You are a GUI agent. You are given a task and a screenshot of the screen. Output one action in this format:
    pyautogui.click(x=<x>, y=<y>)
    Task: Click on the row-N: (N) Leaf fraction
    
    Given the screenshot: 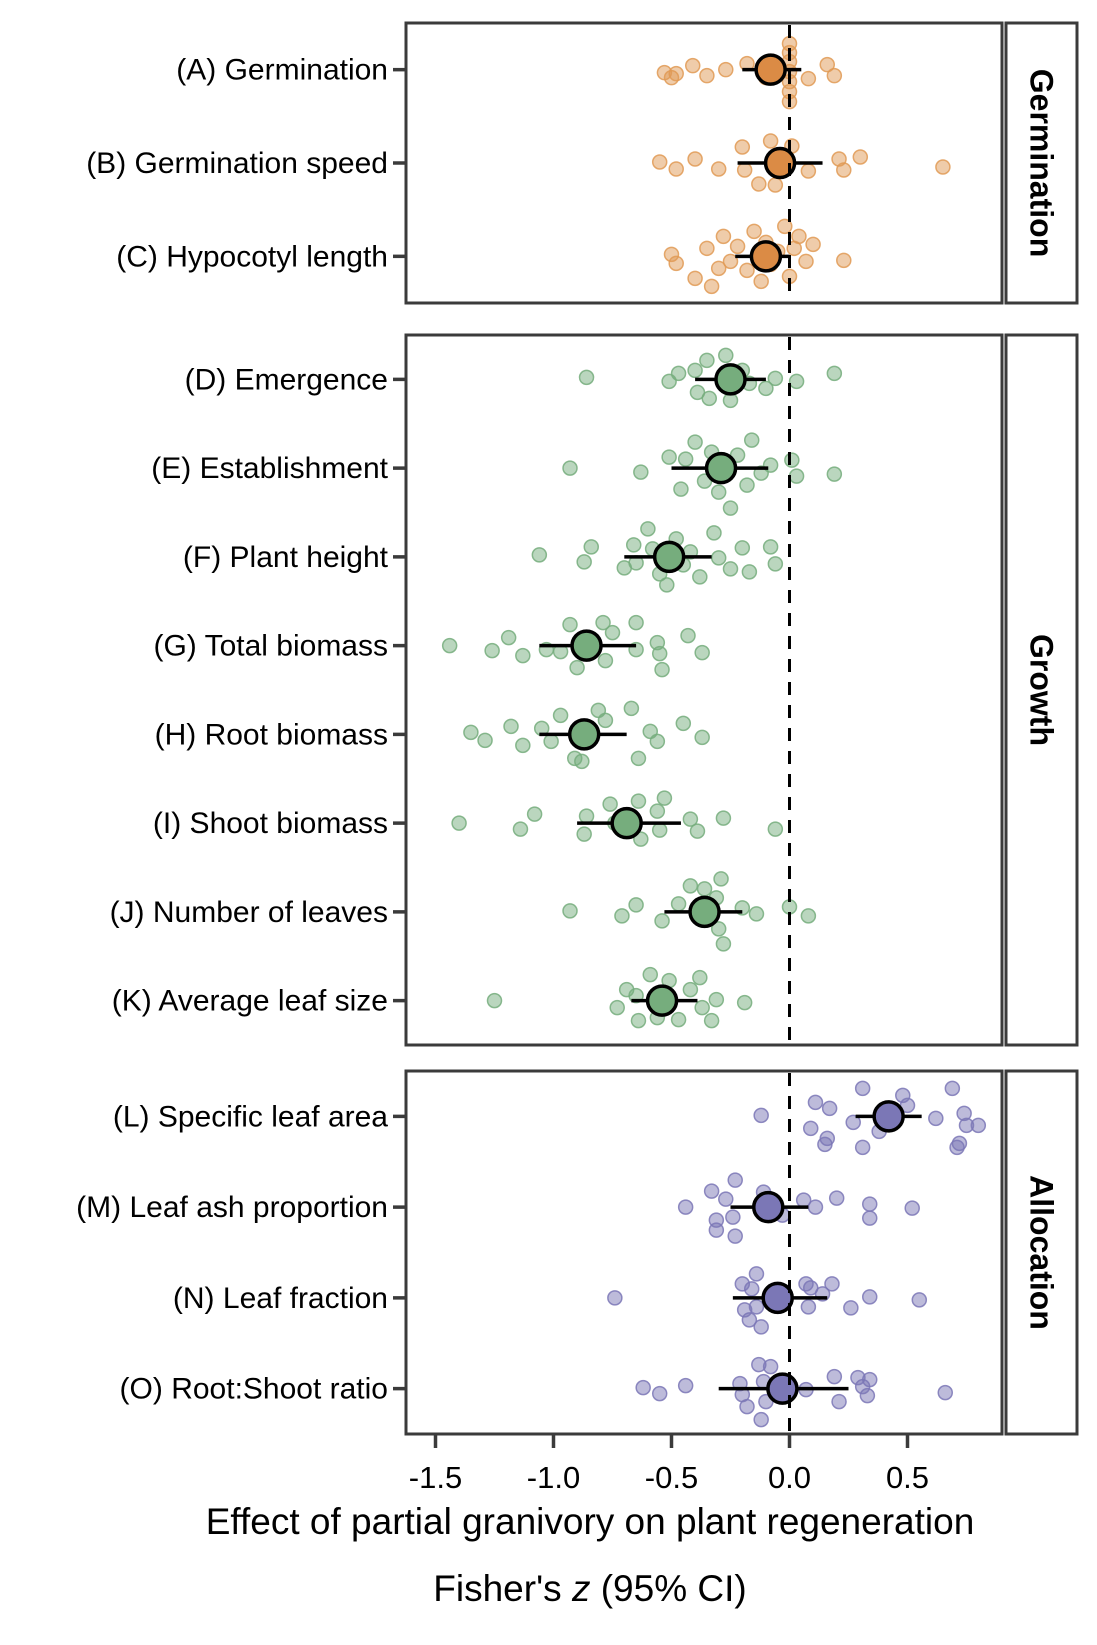 What is the action you would take?
    pyautogui.click(x=550, y=1300)
    